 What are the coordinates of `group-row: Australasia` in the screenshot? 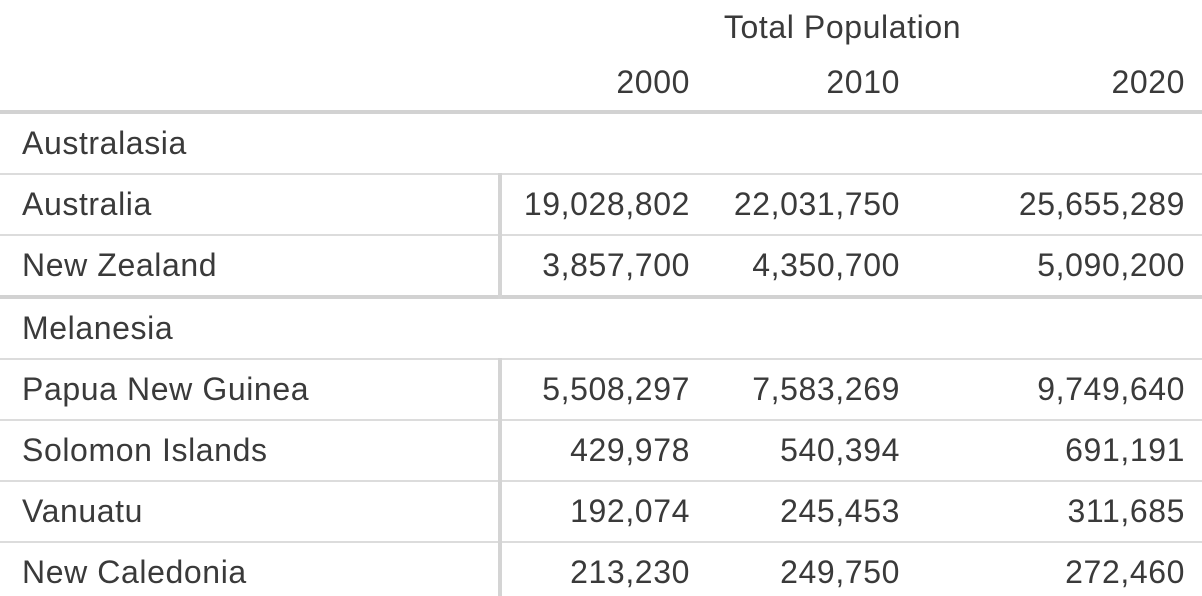 It's located at (601, 142).